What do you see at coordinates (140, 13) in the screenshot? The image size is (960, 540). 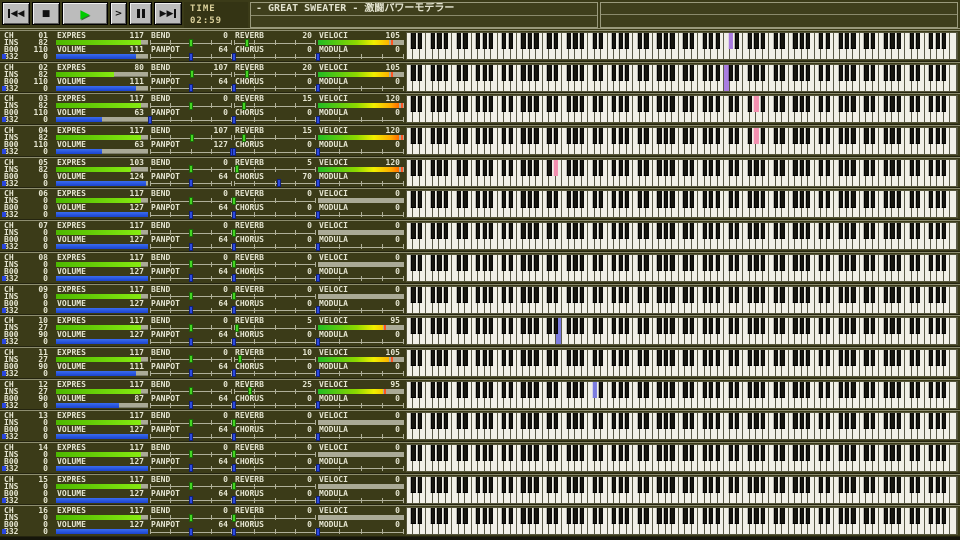 I see `pause-button` at bounding box center [140, 13].